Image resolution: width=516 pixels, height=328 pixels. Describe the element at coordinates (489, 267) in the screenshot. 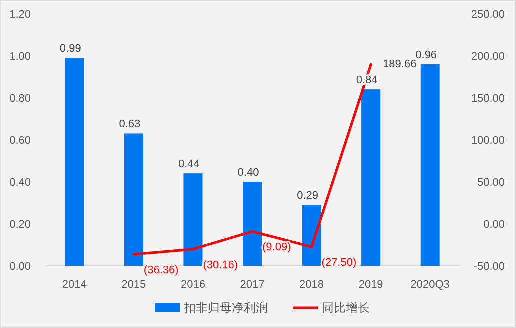

I see `y2-tick-label: -50.00` at that location.